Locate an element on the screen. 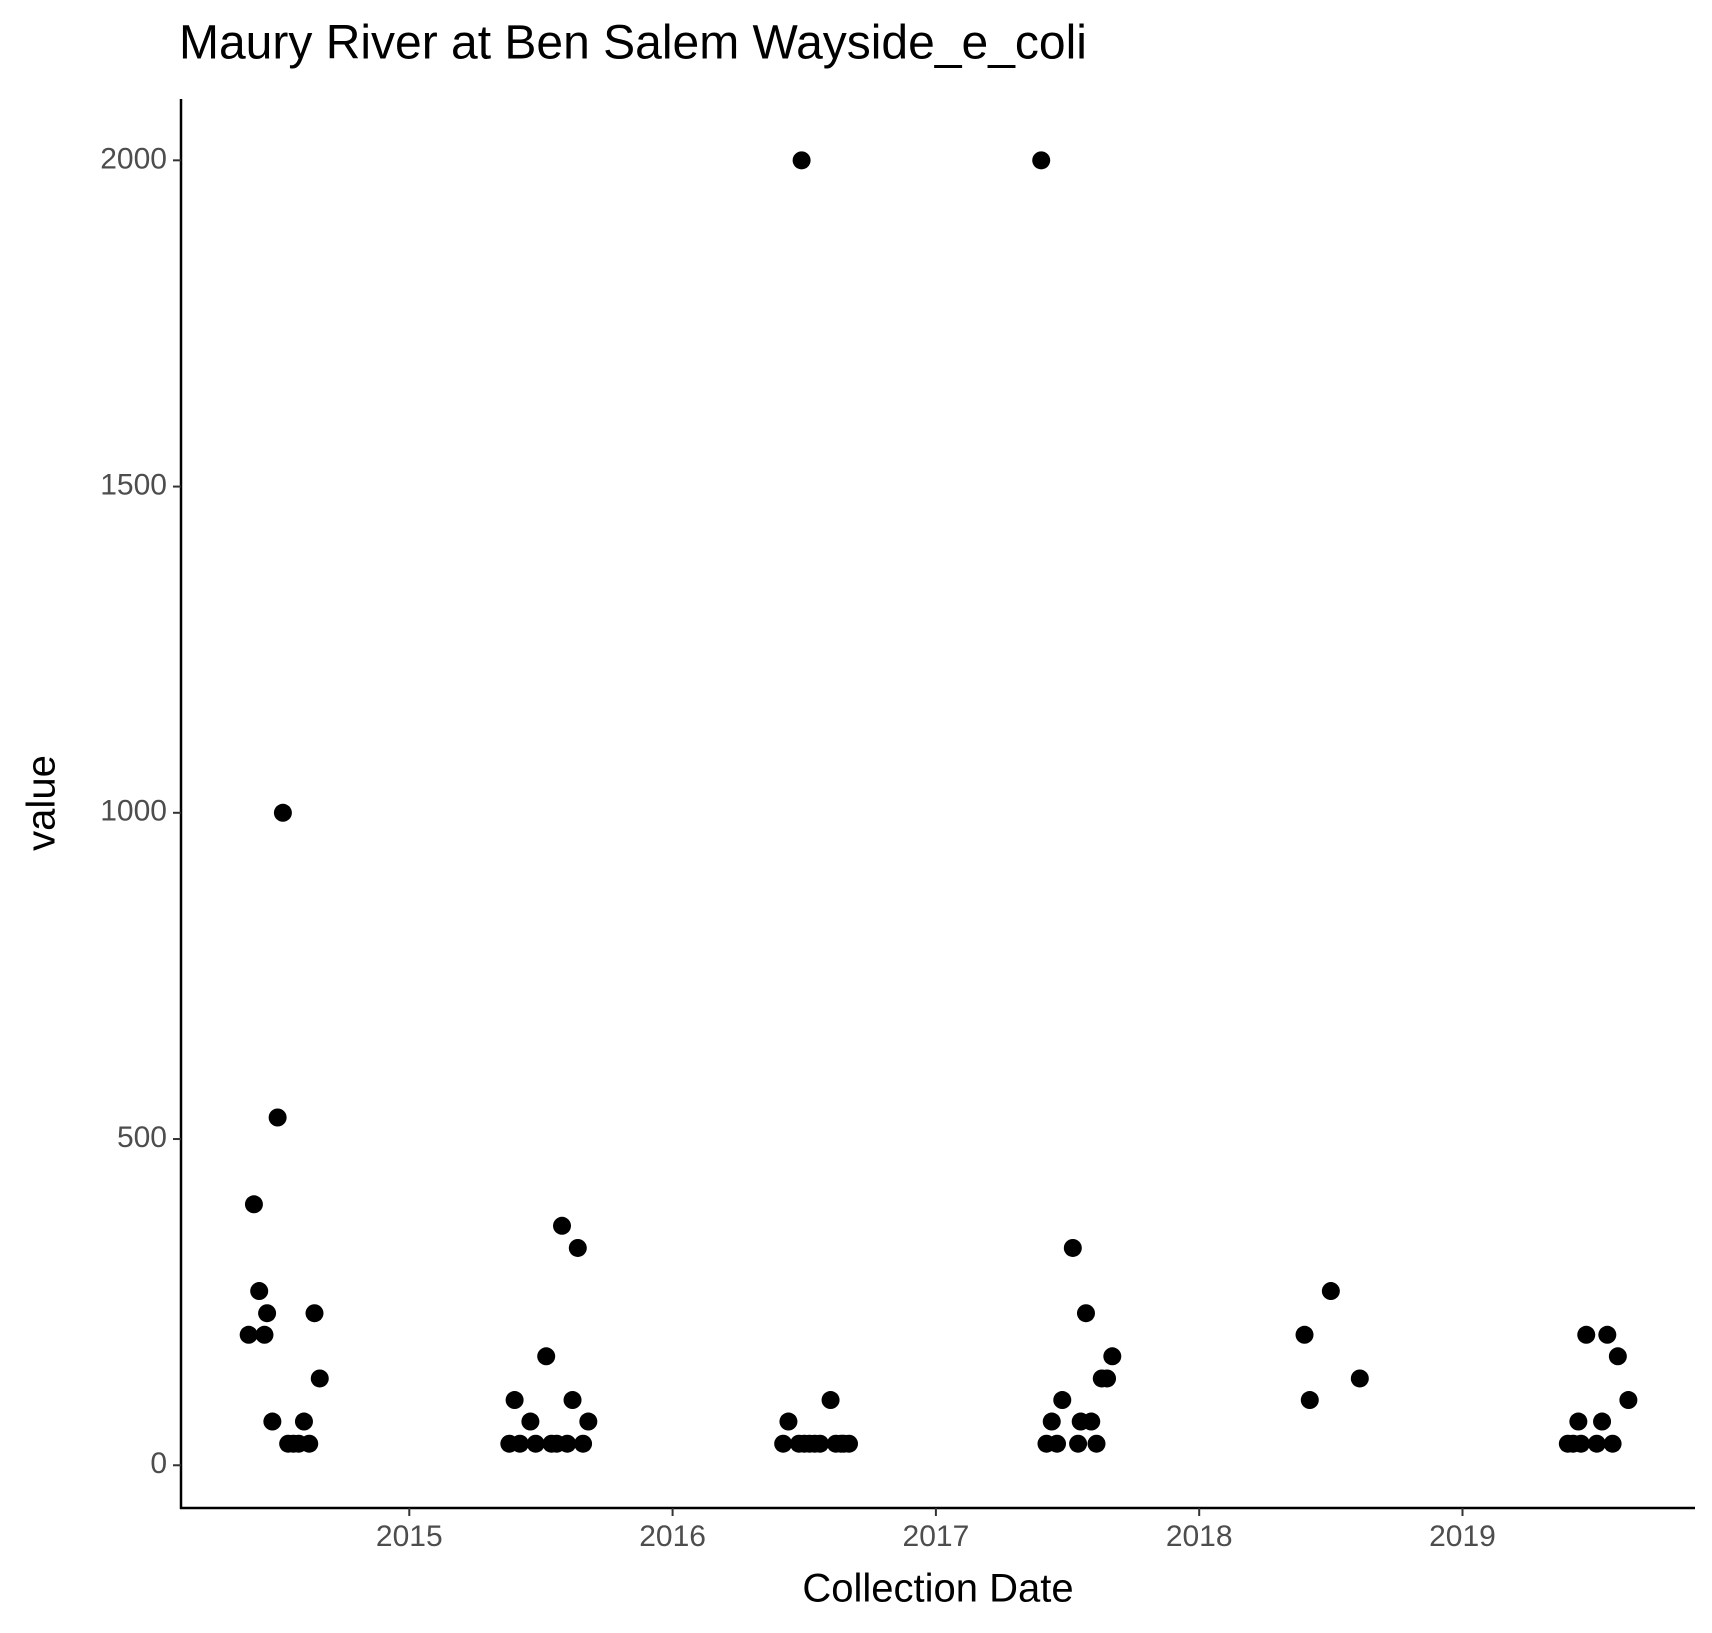 The height and width of the screenshot is (1633, 1712). y-tick-label: 1000 is located at coordinates (133, 811).